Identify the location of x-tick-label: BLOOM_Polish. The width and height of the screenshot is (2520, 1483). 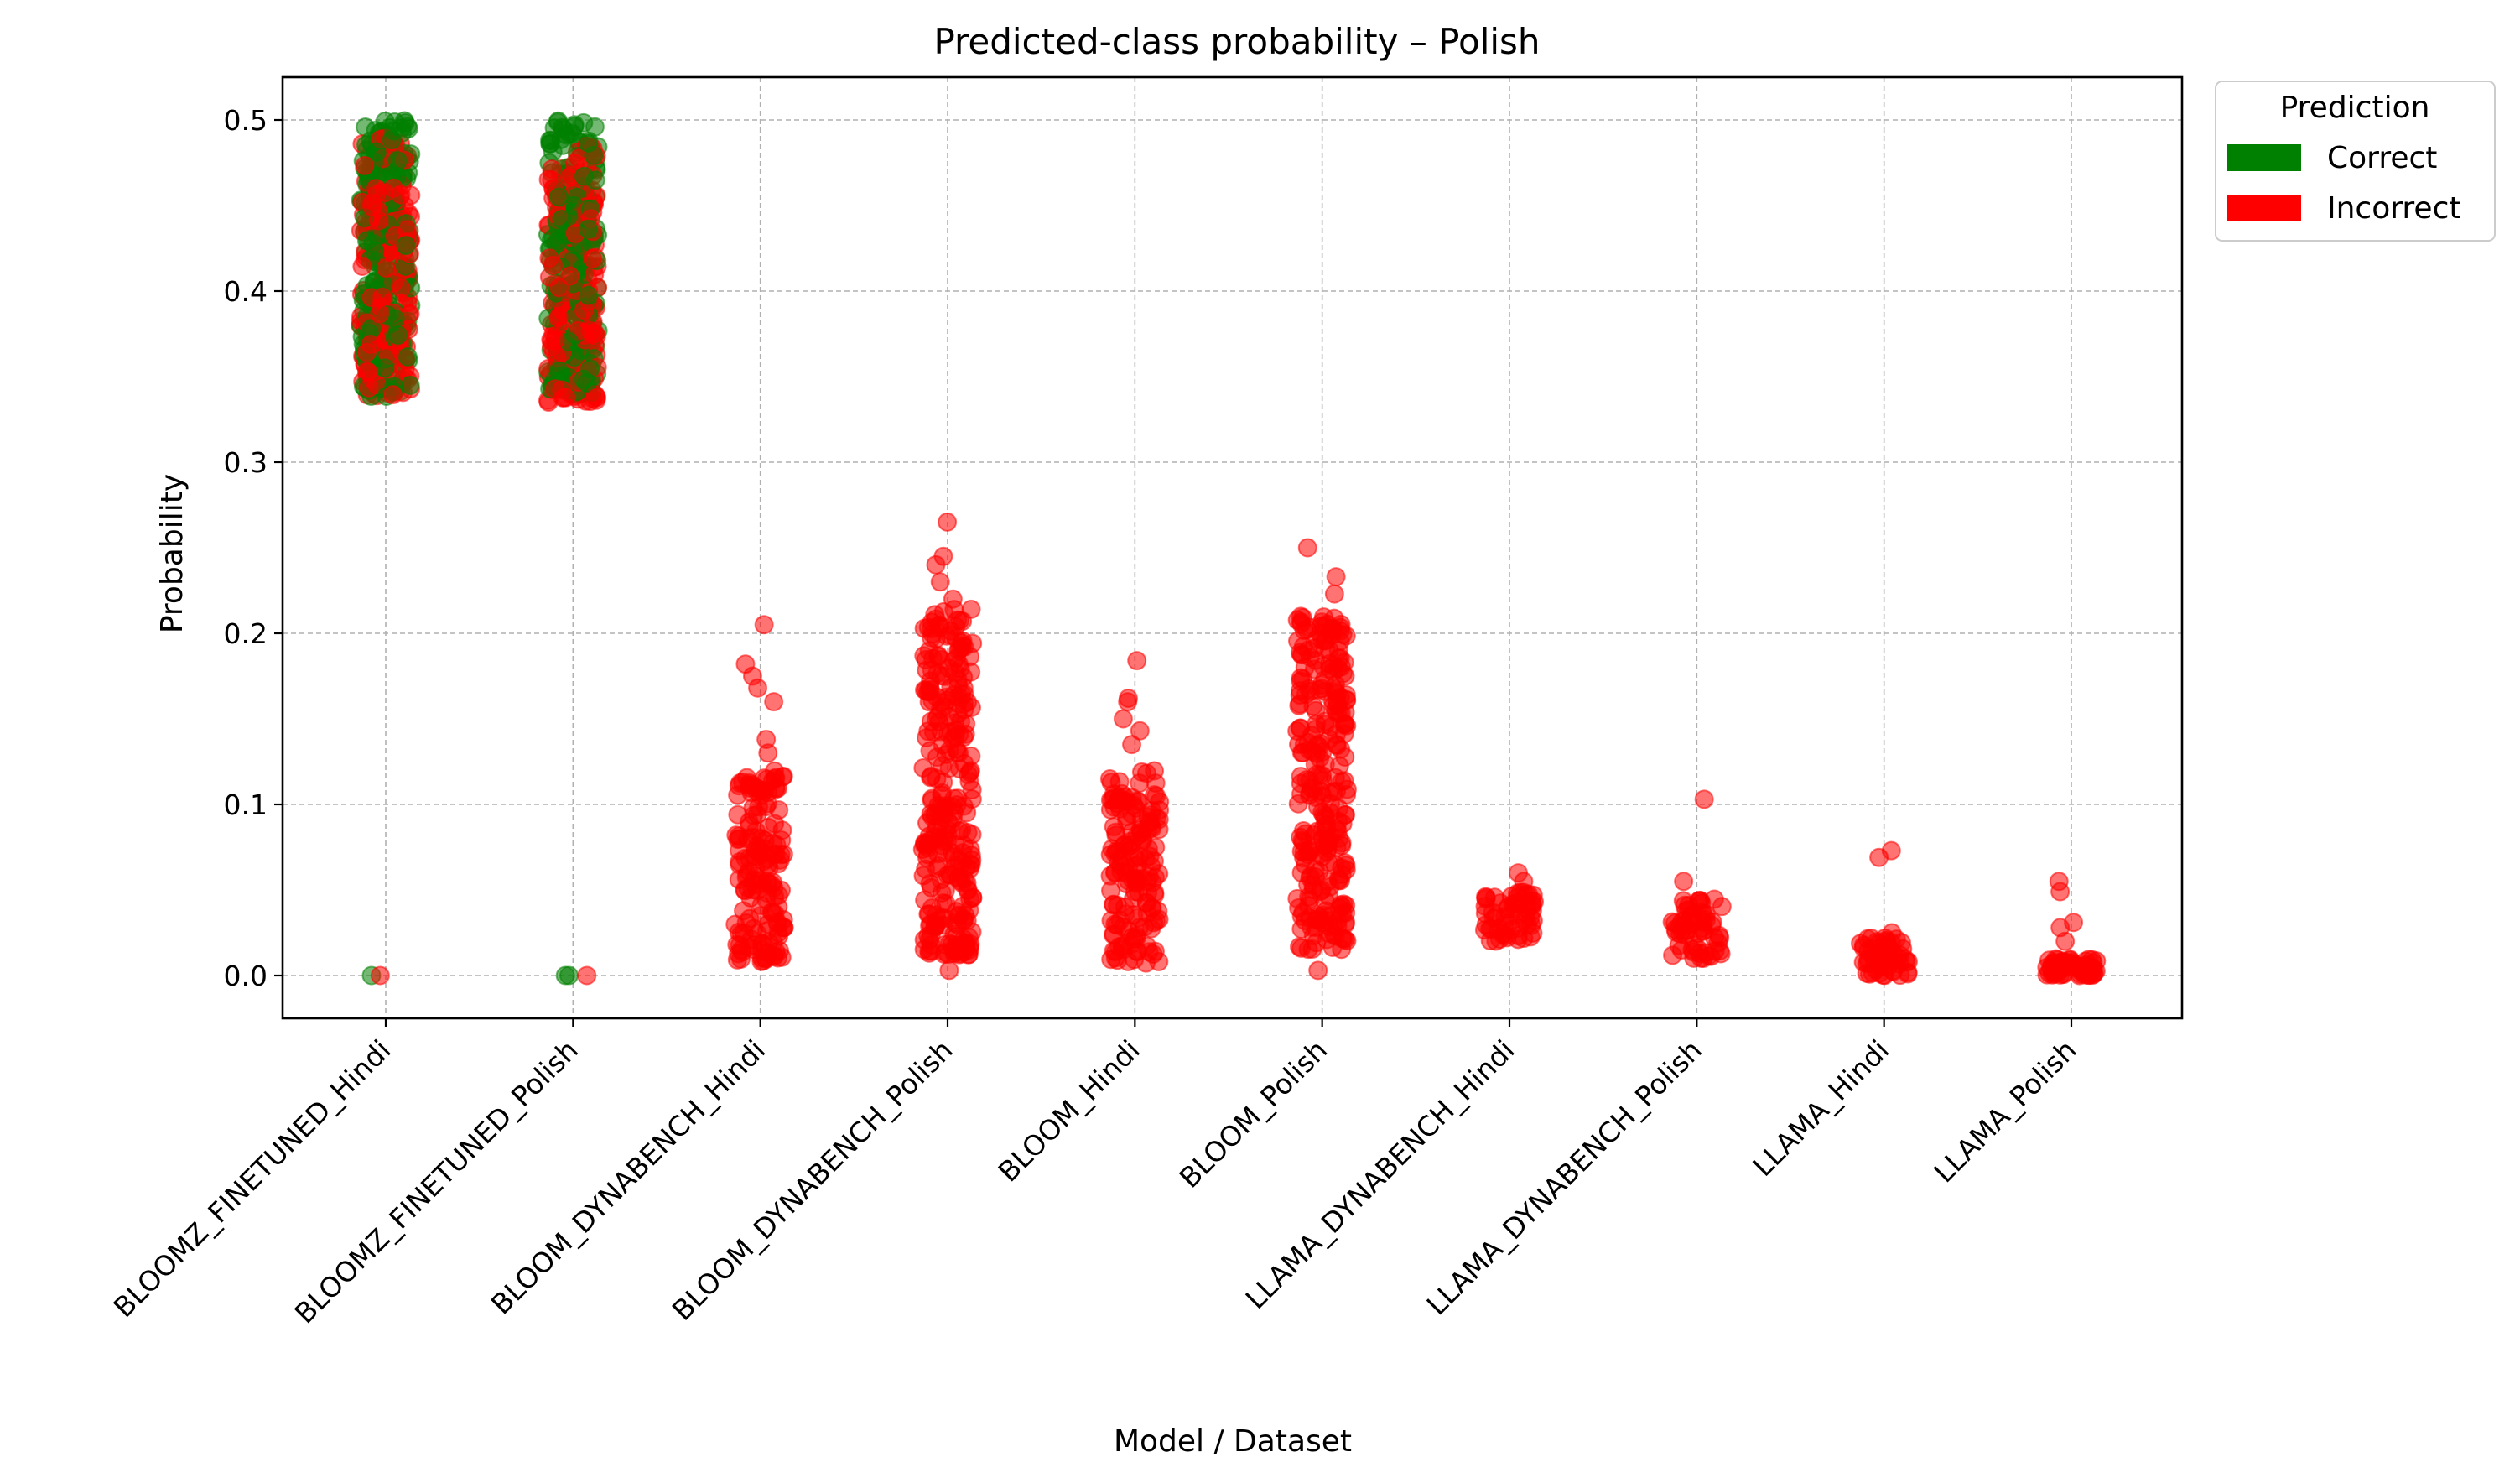
(1253, 1113).